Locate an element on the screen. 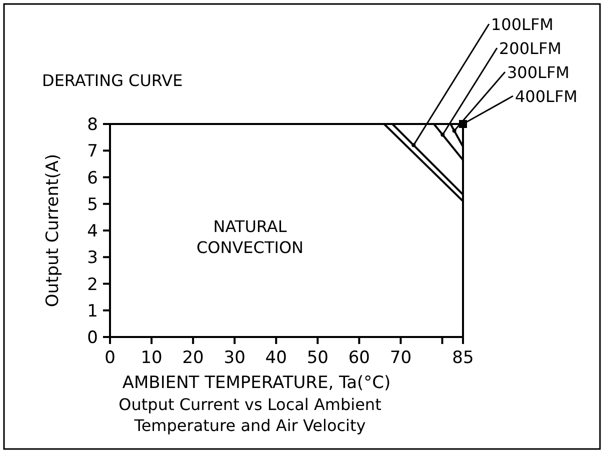  text: Output Current vs Local Ambient Temperature and Air Velocity is located at coordinates (250, 415).